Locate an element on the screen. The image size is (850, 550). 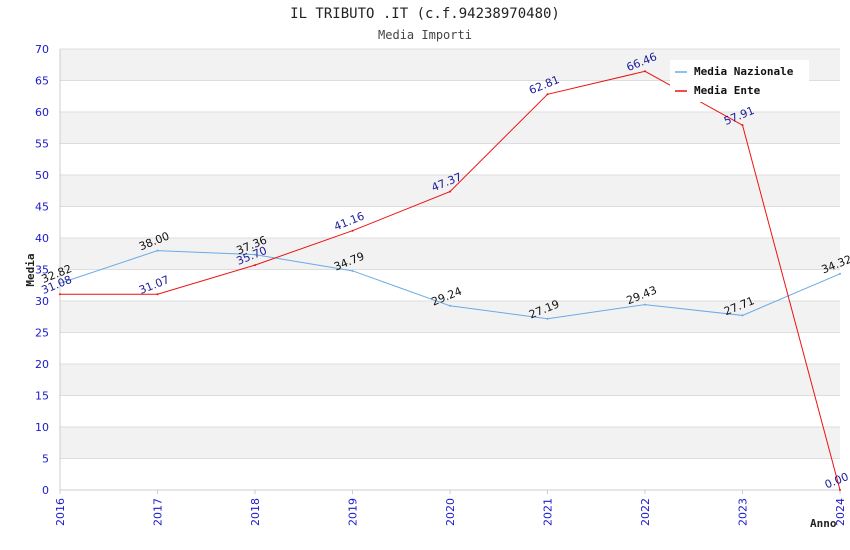
y-axis-label: Media is located at coordinates (30, 269).